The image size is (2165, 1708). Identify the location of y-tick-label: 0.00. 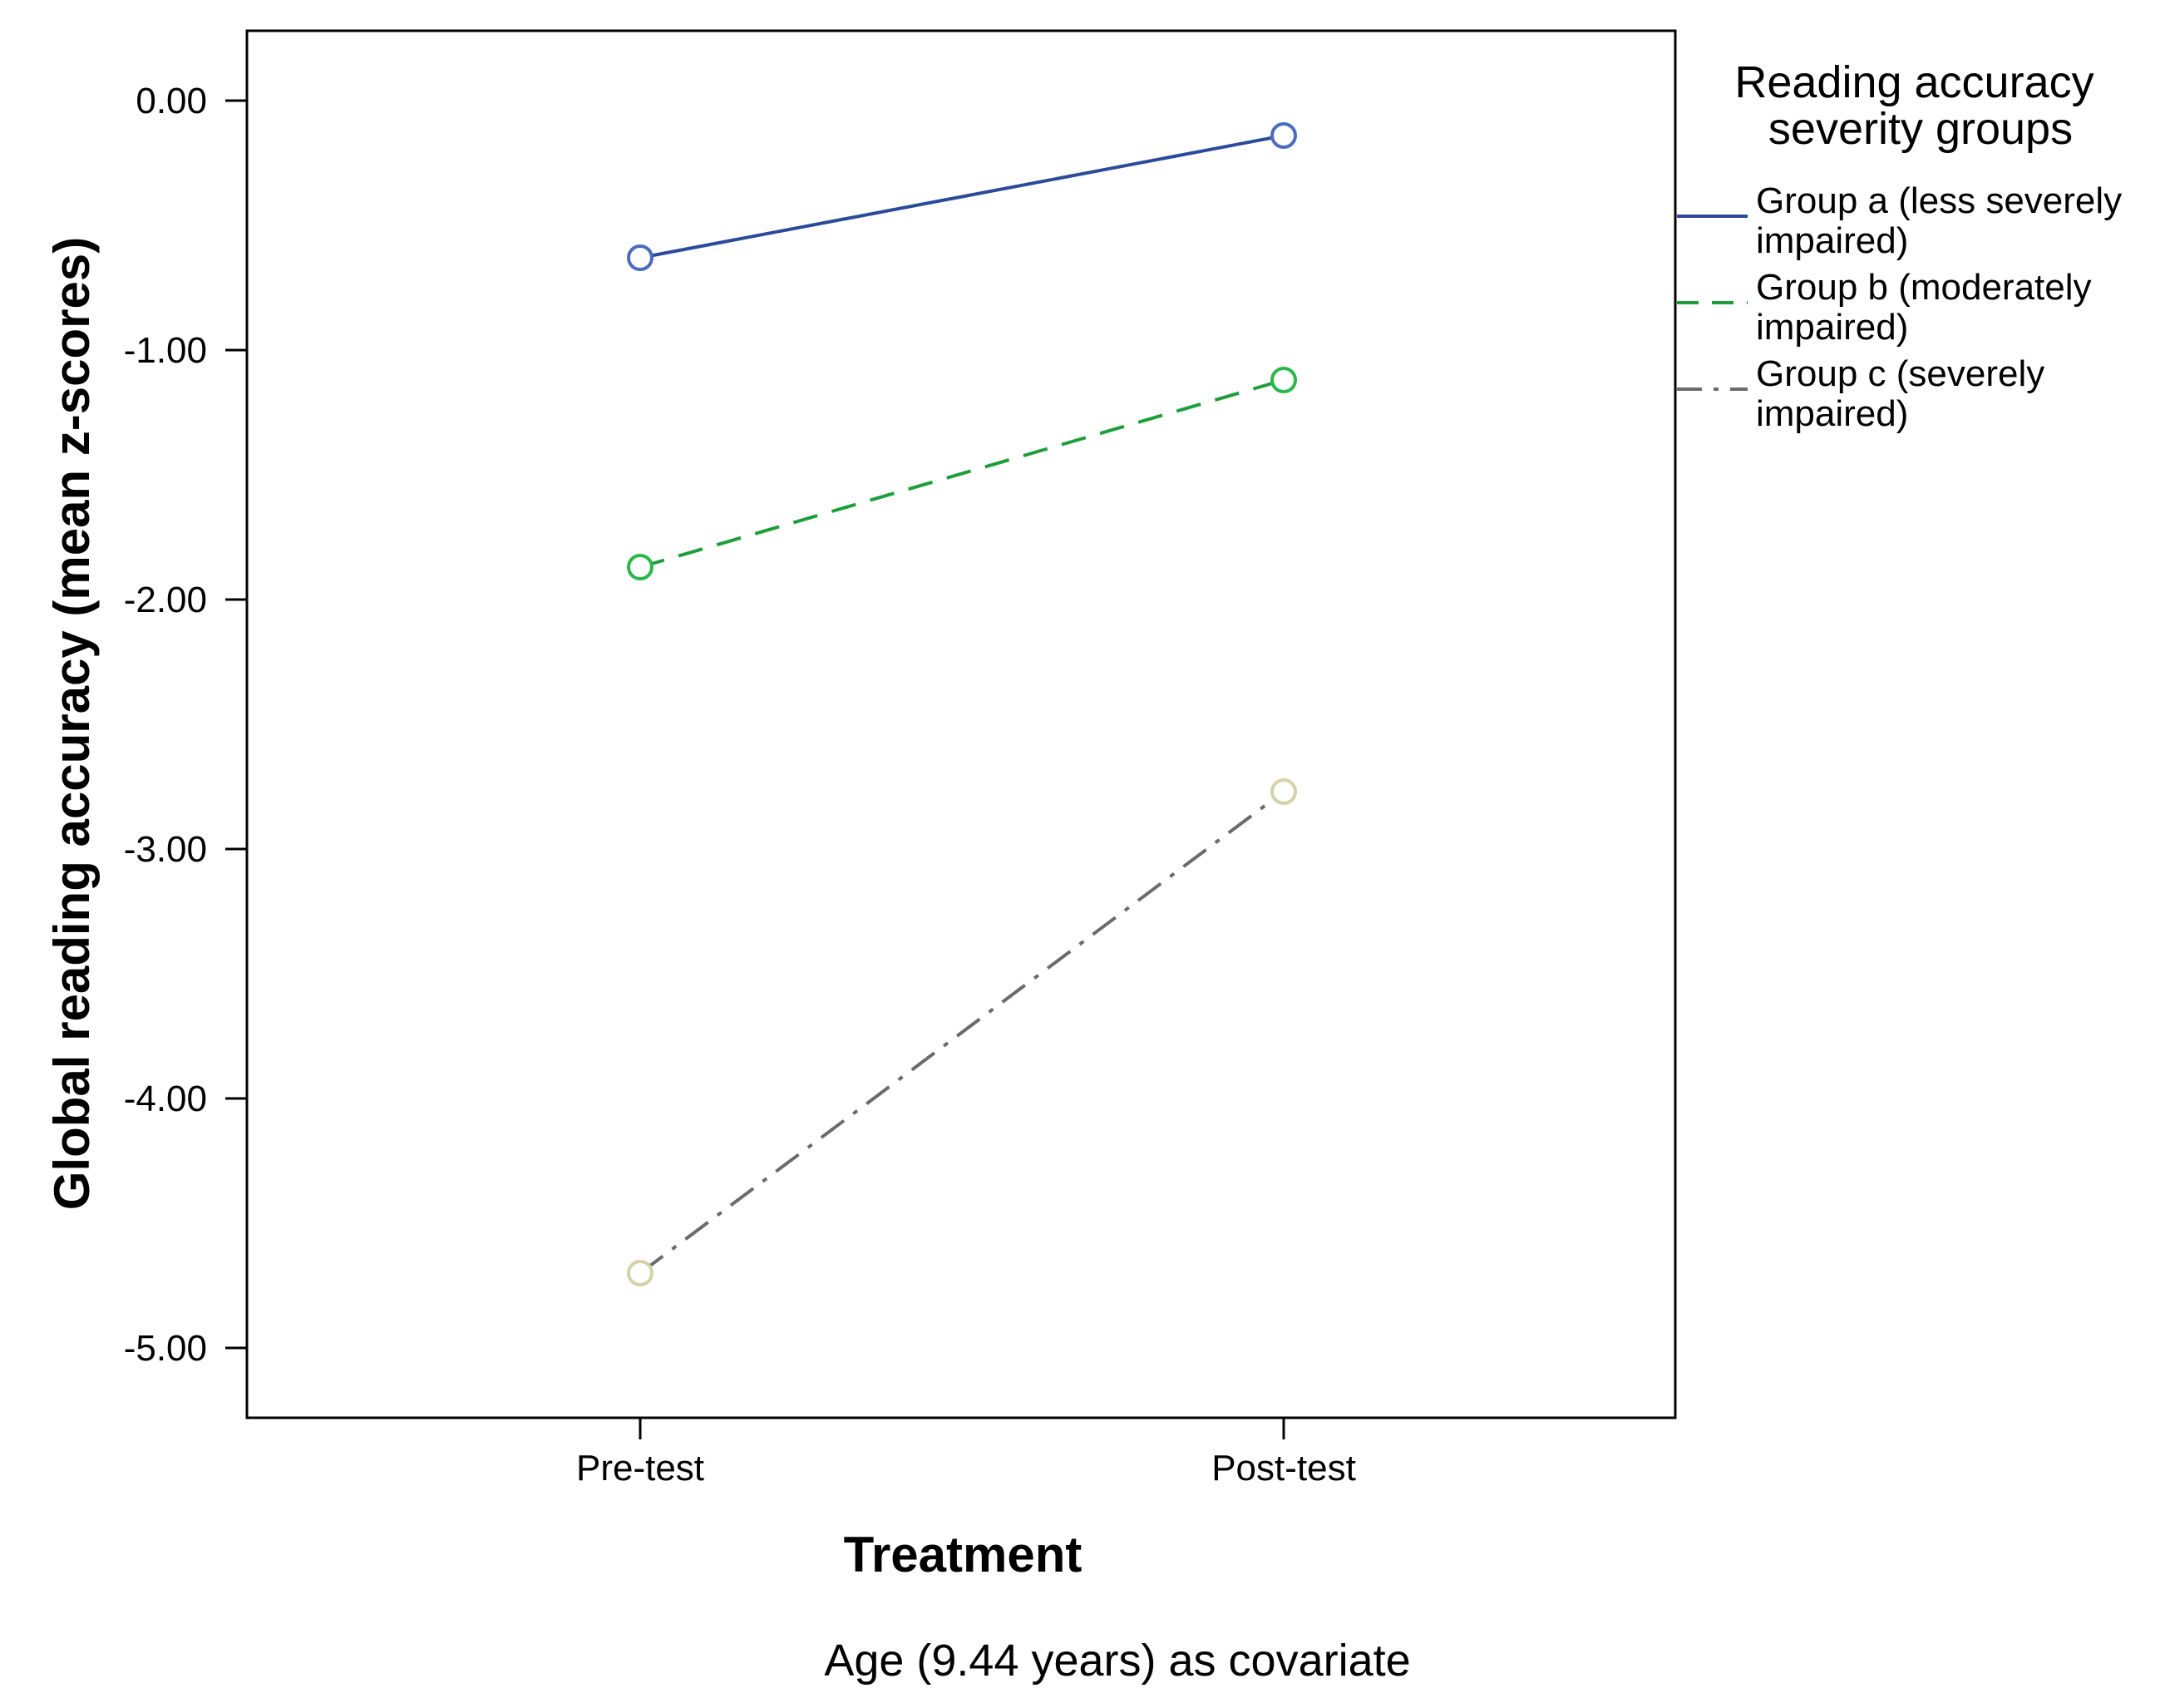
(171, 101).